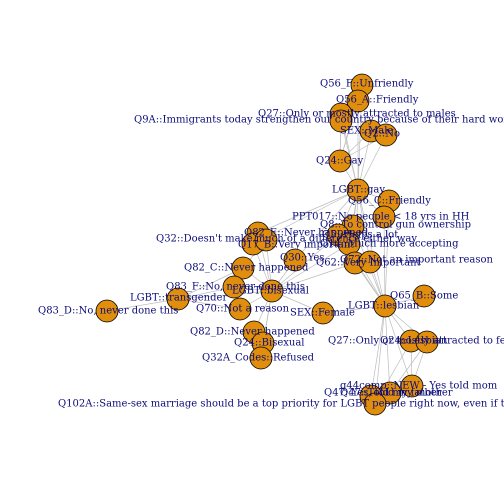  Describe the element at coordinates (389, 244) in the screenshot. I see `node-label: Q14::Much more accepting` at that location.